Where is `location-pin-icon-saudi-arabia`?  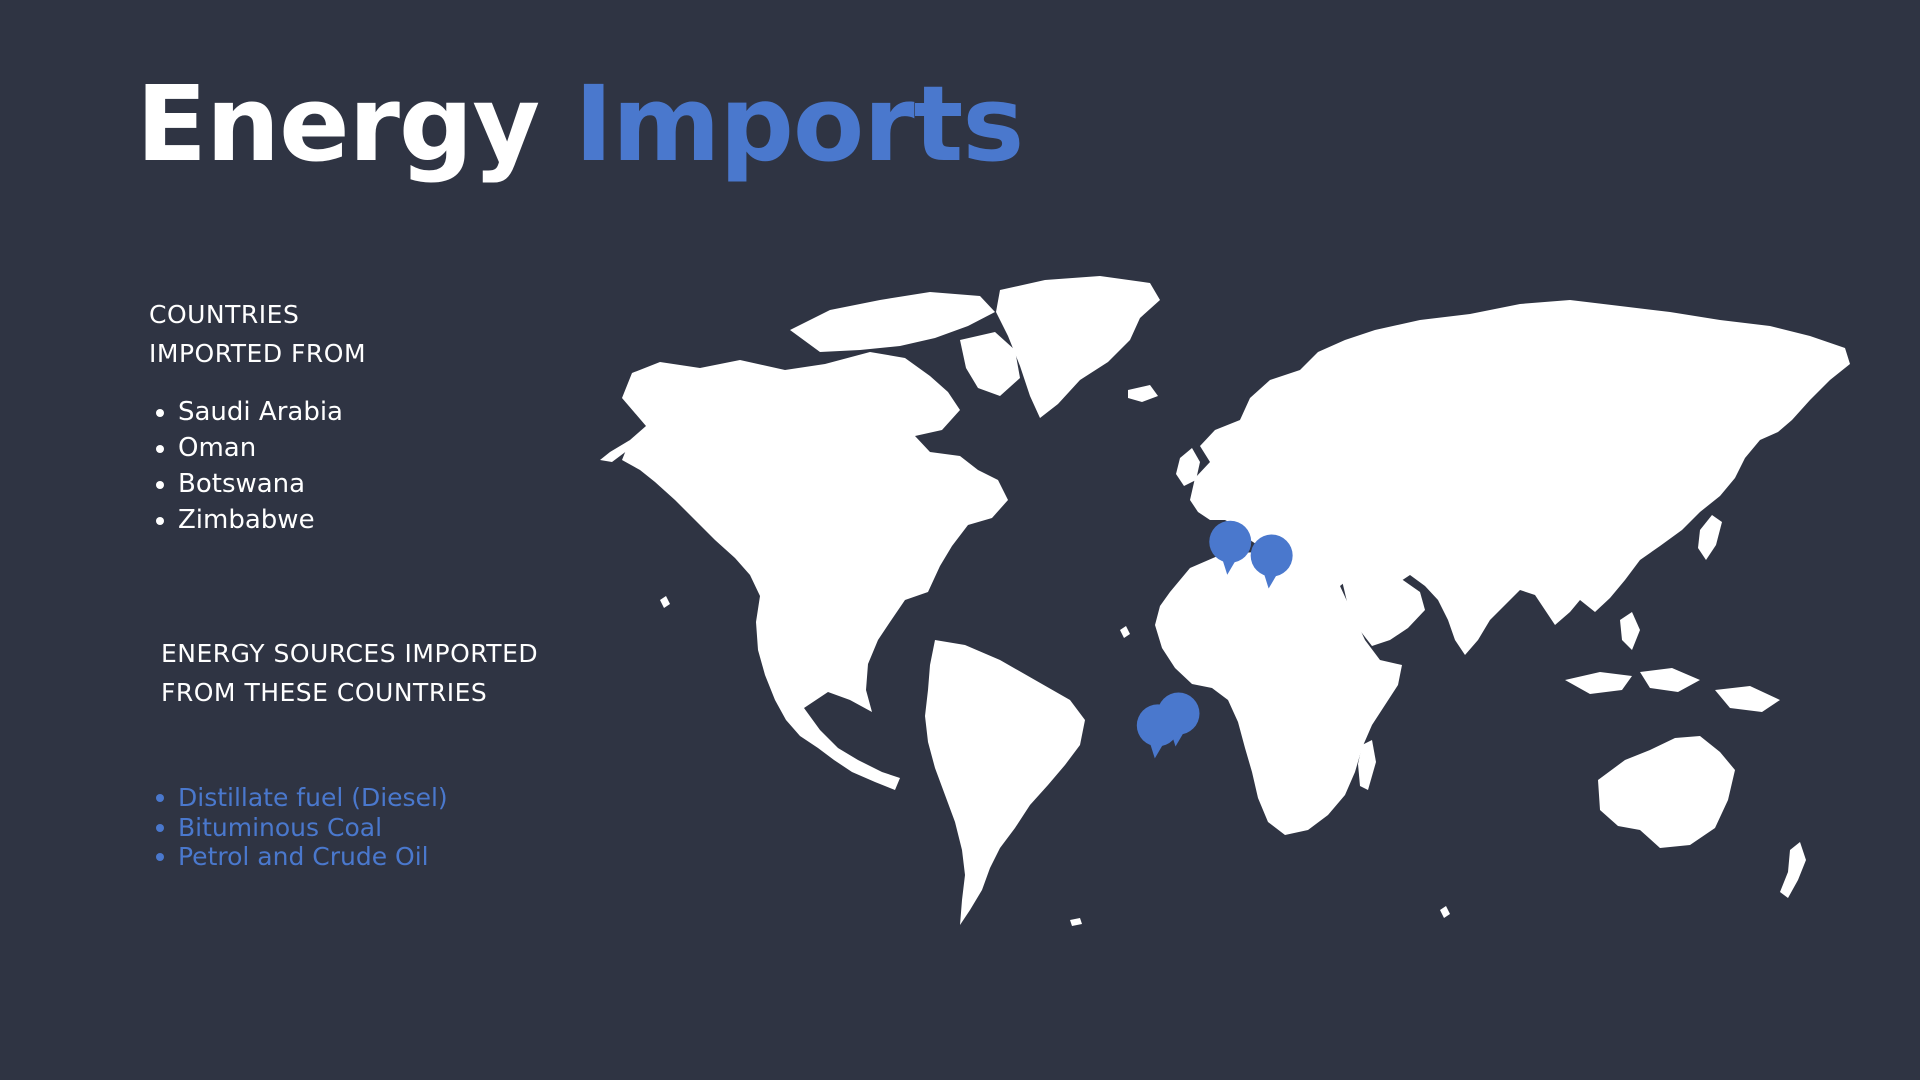 location-pin-icon-saudi-arabia is located at coordinates (1230, 547).